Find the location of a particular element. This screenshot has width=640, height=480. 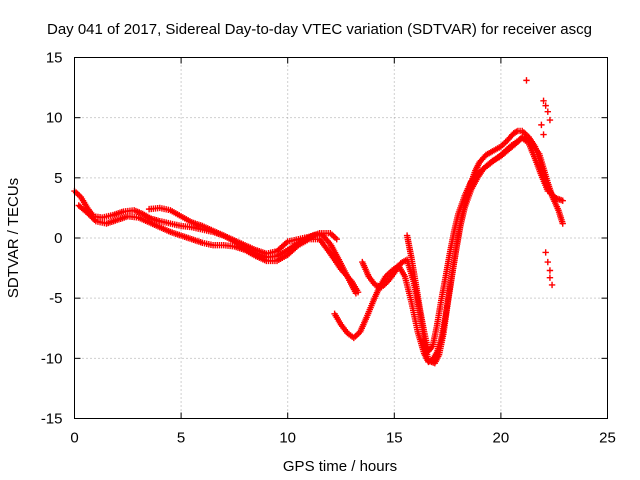

x-tick-label: 5 is located at coordinates (181, 438).